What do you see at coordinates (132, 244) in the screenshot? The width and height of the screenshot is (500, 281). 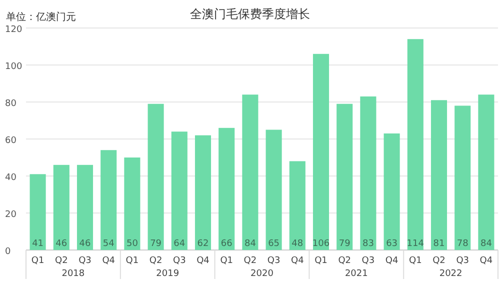 I see `data-label: 50` at bounding box center [132, 244].